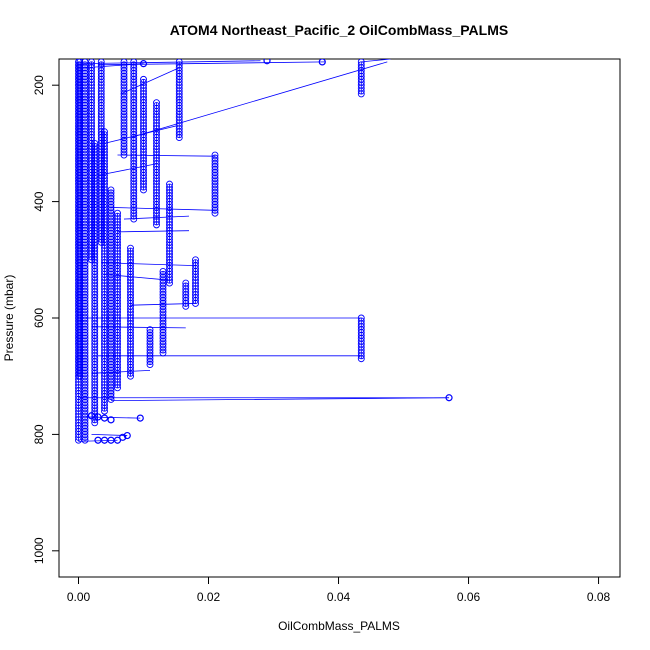  Describe the element at coordinates (469, 597) in the screenshot. I see `x-tick-label: 0.06` at that location.